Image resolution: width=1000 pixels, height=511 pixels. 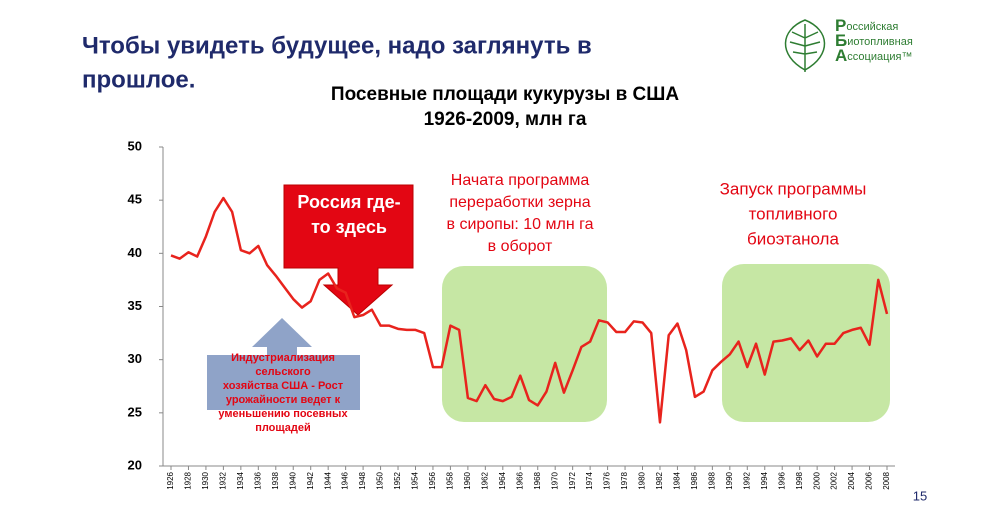 What do you see at coordinates (519, 202) in the screenshot?
I see `annotation: переработки зерна` at bounding box center [519, 202].